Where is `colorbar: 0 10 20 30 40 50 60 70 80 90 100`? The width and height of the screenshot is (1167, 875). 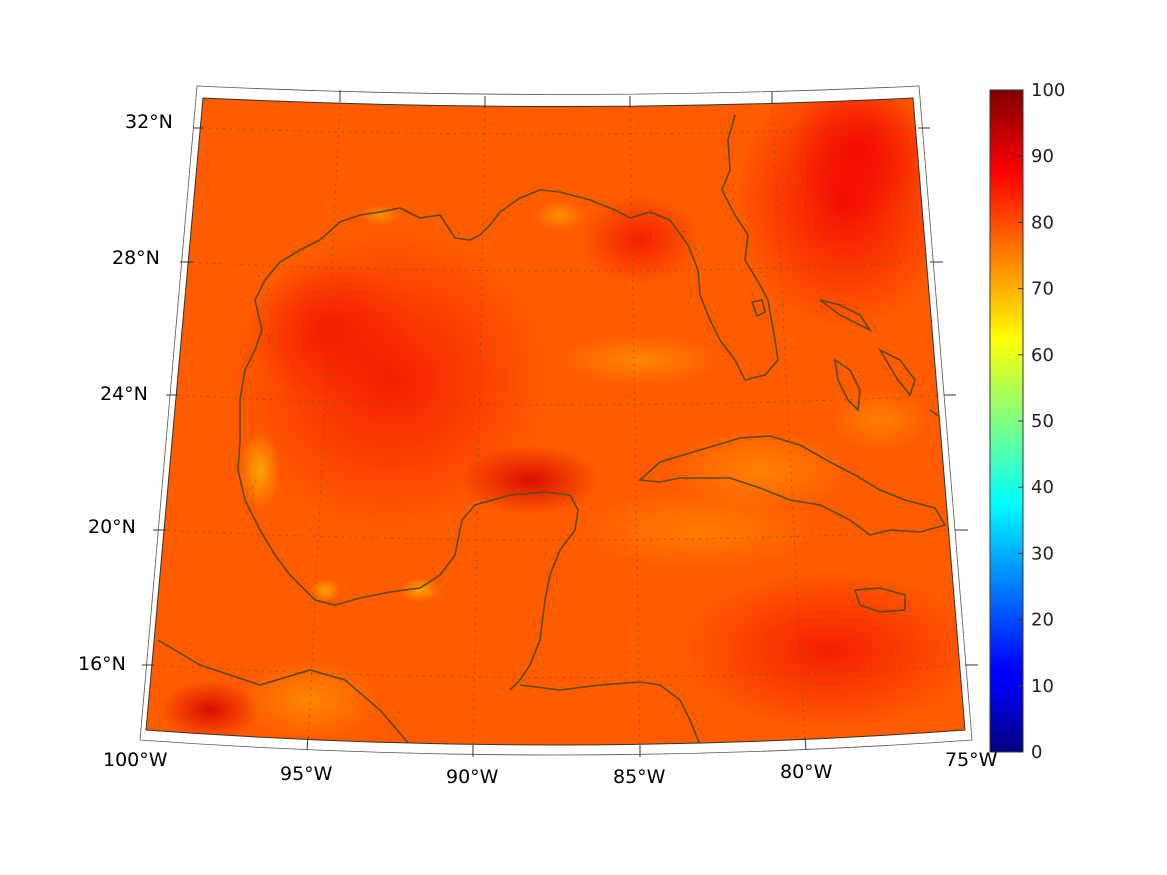
colorbar: 0 10 20 30 40 50 60 70 80 90 100 is located at coordinates (1027, 421).